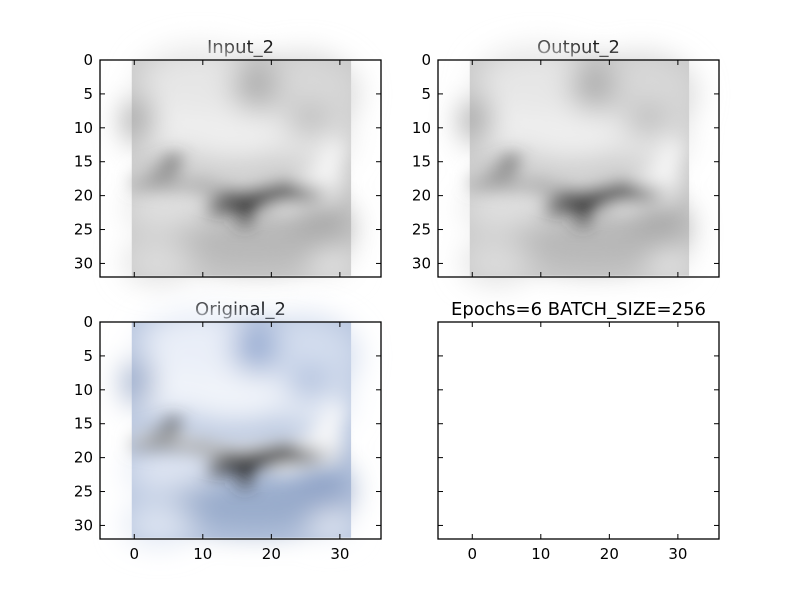 This screenshot has height=600, width=800. What do you see at coordinates (578, 309) in the screenshot?
I see `panel-title: Epochs=6 BATCH_SIZE=256` at bounding box center [578, 309].